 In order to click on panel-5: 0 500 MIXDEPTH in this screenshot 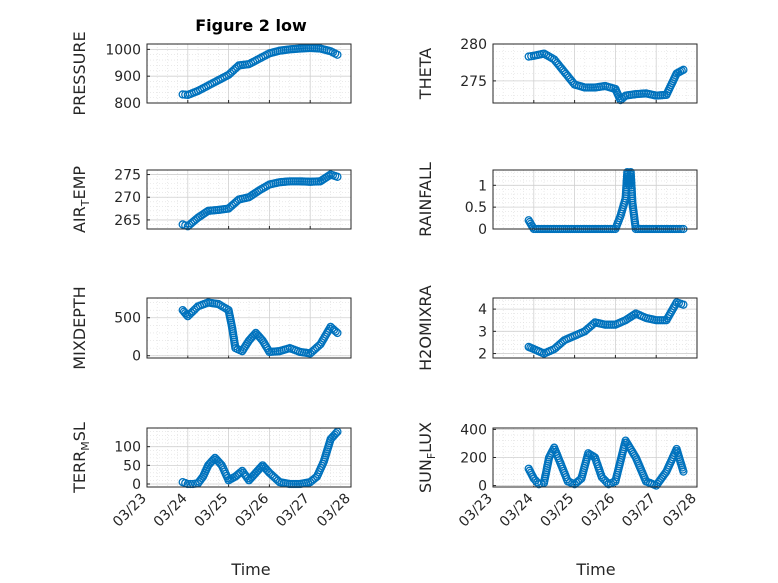, I will do `click(211, 328)`.